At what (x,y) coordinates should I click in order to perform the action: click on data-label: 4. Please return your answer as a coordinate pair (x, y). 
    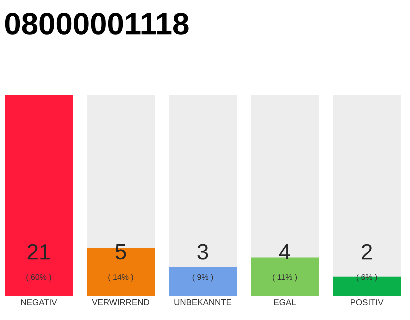
    Looking at the image, I should click on (284, 252).